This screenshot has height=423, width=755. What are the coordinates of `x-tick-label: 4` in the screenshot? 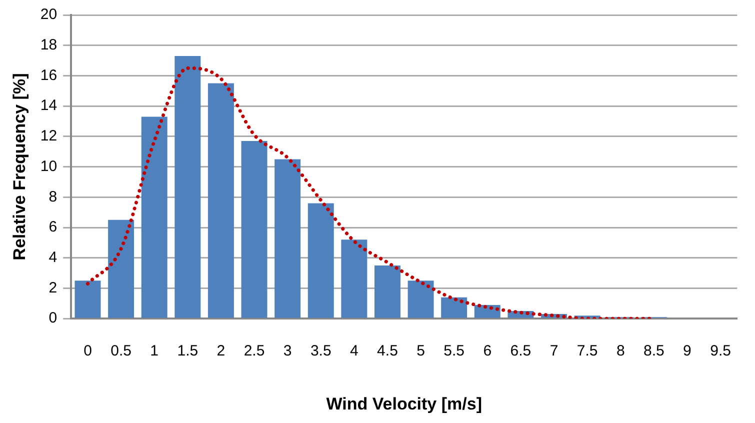 It's located at (354, 351).